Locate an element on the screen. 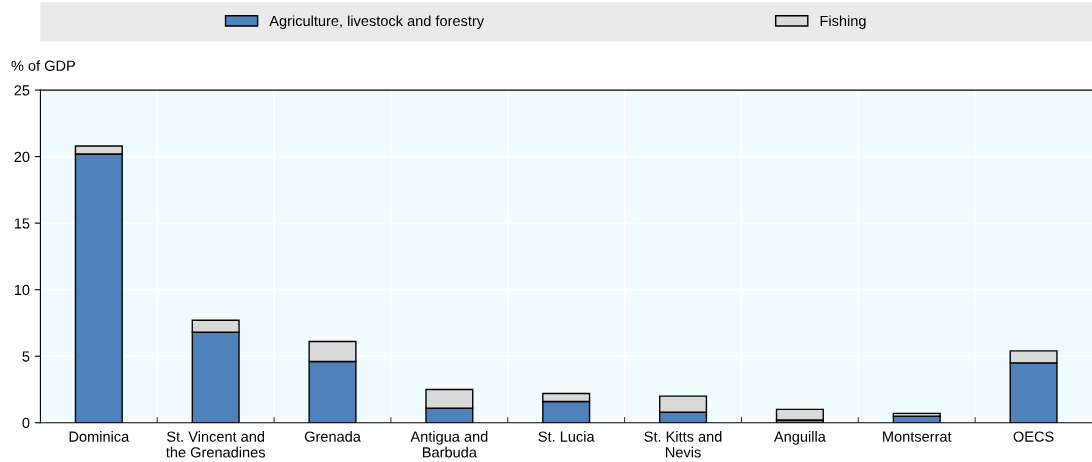  y-tick-label: 25 is located at coordinates (22, 90).